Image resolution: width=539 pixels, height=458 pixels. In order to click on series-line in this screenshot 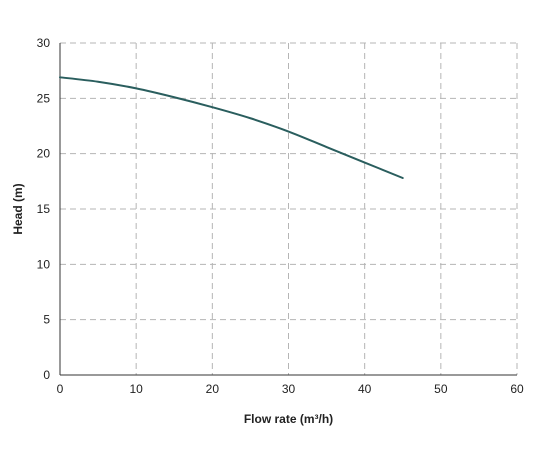, I will do `click(231, 128)`.